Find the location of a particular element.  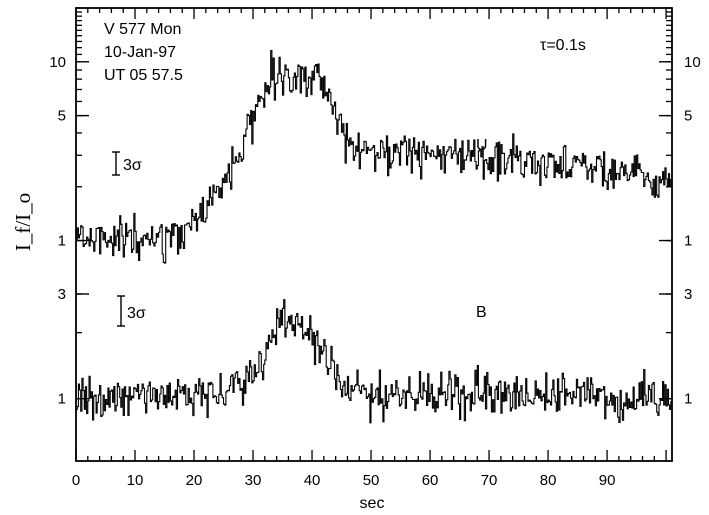

x-tick-label: 80 is located at coordinates (548, 480).